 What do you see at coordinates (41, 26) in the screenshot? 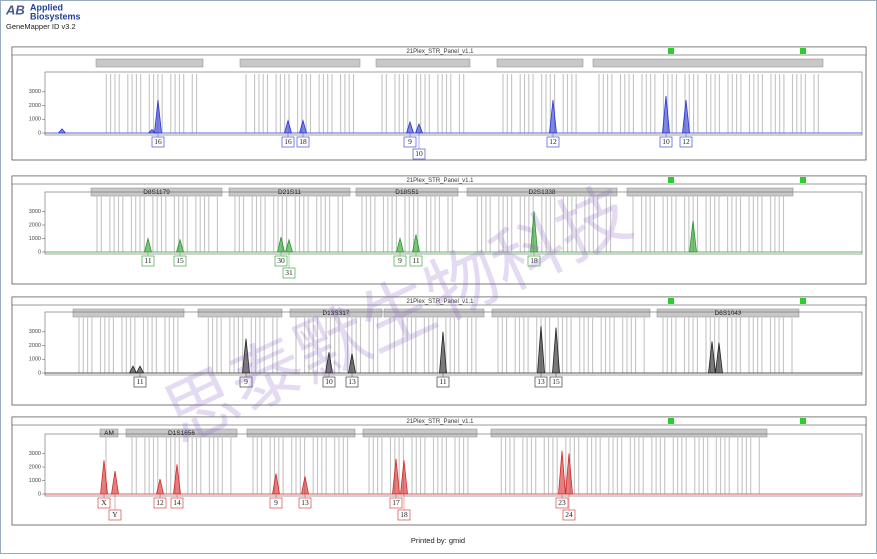
I see `app-name: GeneMapper ID v3.2` at bounding box center [41, 26].